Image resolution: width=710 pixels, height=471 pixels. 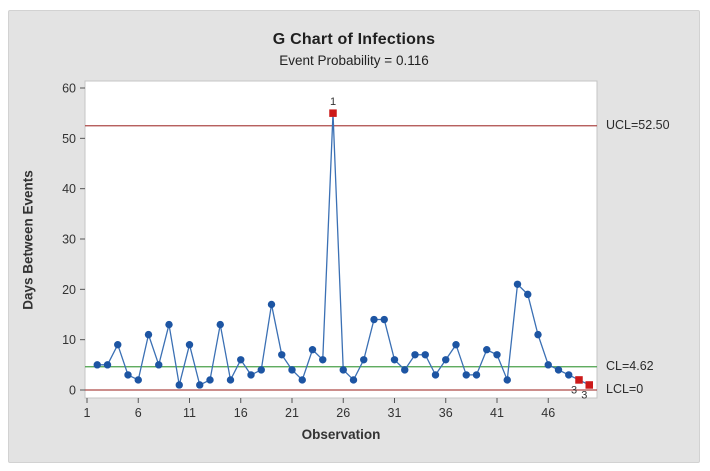 What do you see at coordinates (638, 125) in the screenshot?
I see `ucl-label: UCL=52.50` at bounding box center [638, 125].